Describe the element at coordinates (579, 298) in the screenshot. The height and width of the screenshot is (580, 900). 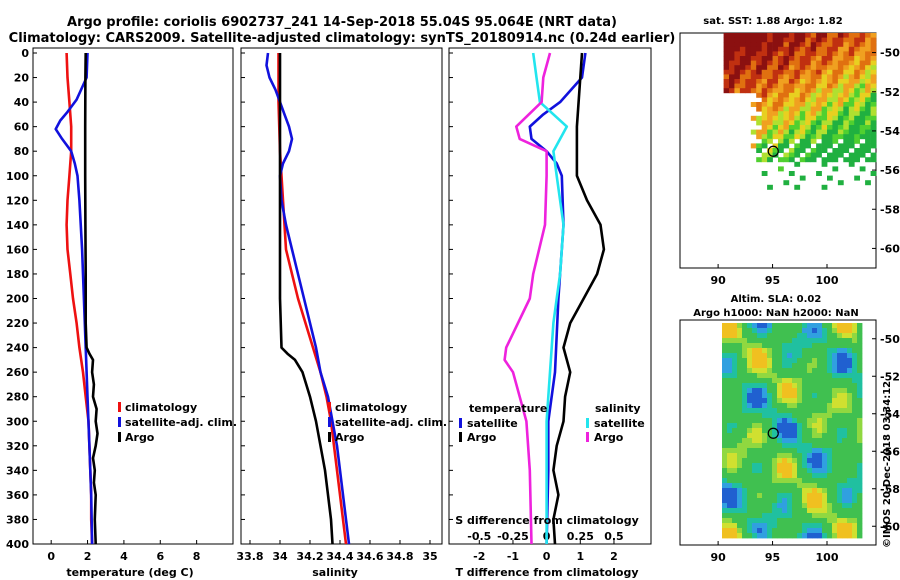
I see `series-line-temperature-argo` at that location.